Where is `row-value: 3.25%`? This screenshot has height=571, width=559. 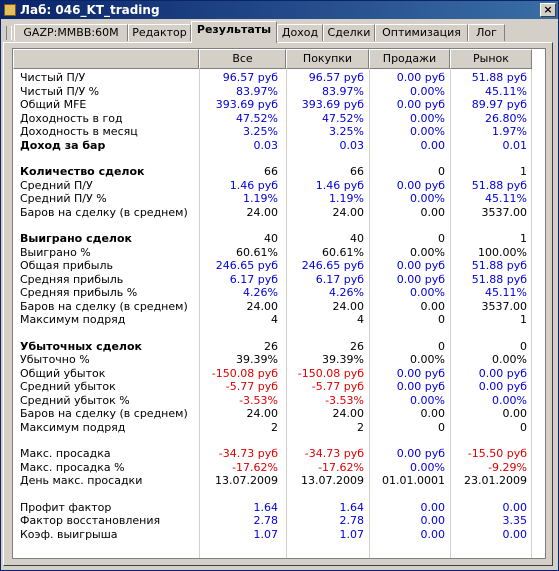
row-value: 3.25% is located at coordinates (260, 131).